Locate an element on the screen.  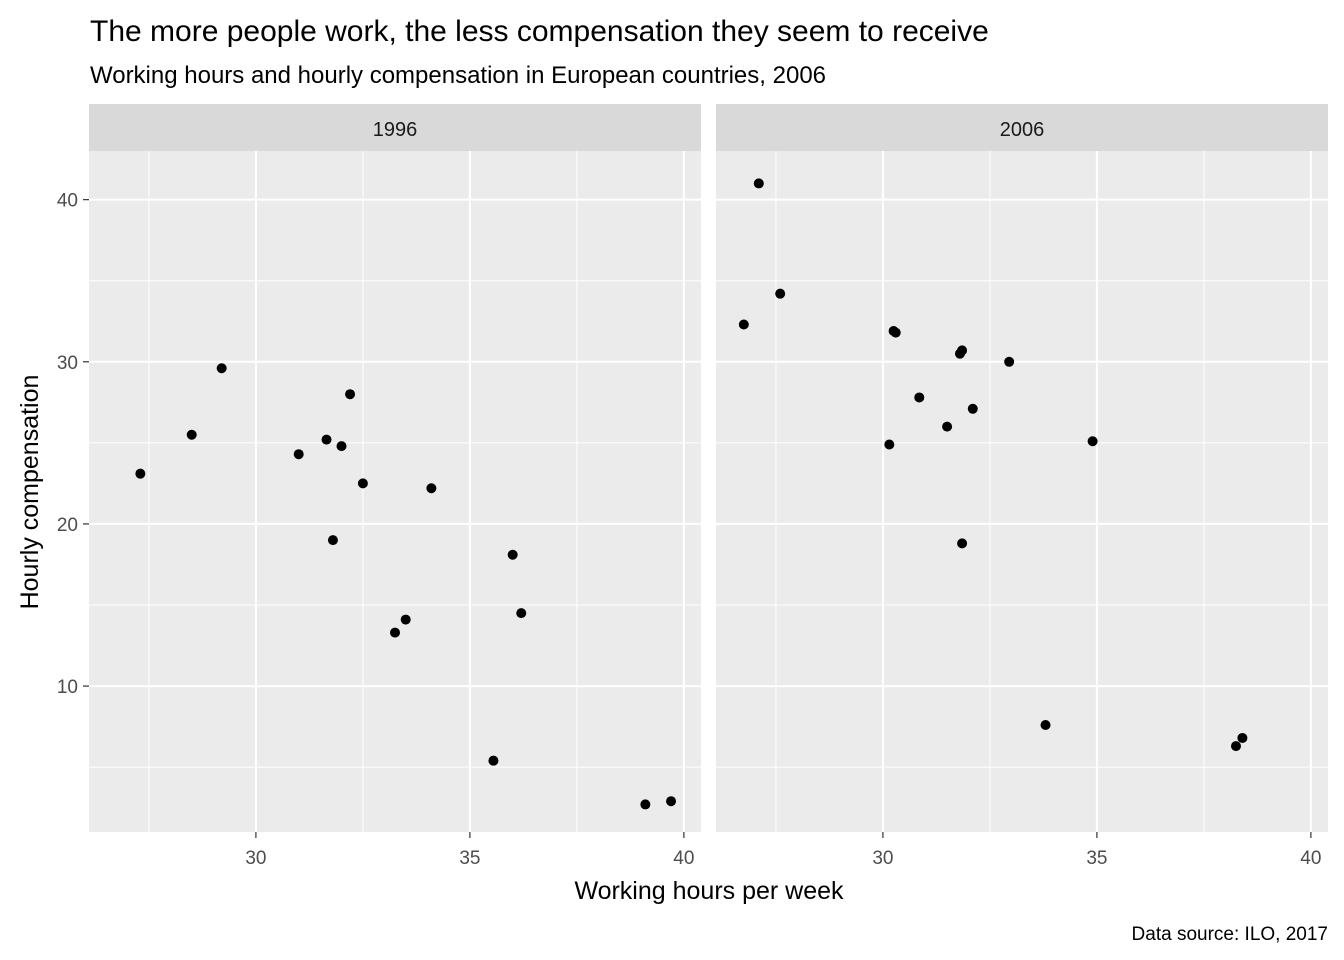
y-axis: 10 20 30 40 is located at coordinates (73, 444).